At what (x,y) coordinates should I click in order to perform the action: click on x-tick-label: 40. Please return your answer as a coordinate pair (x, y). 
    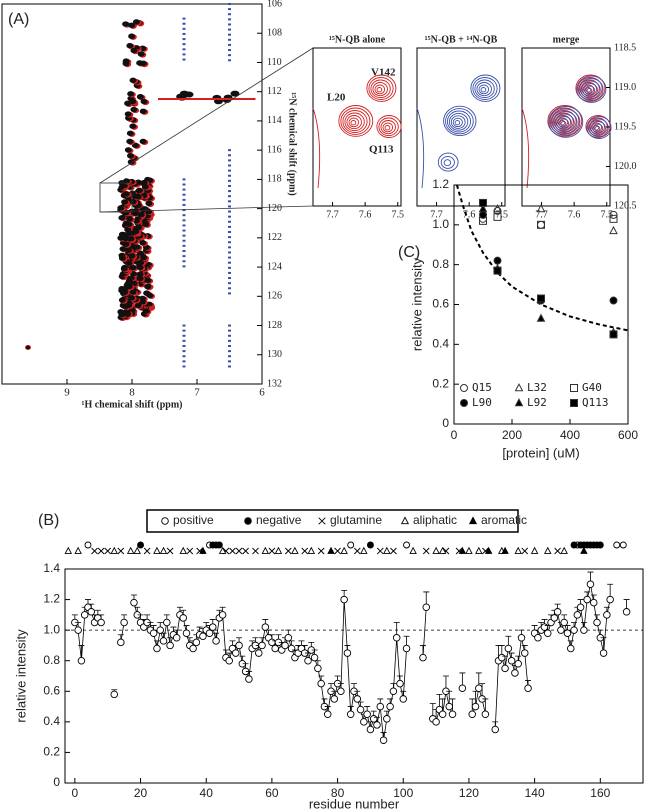
    Looking at the image, I should click on (207, 793).